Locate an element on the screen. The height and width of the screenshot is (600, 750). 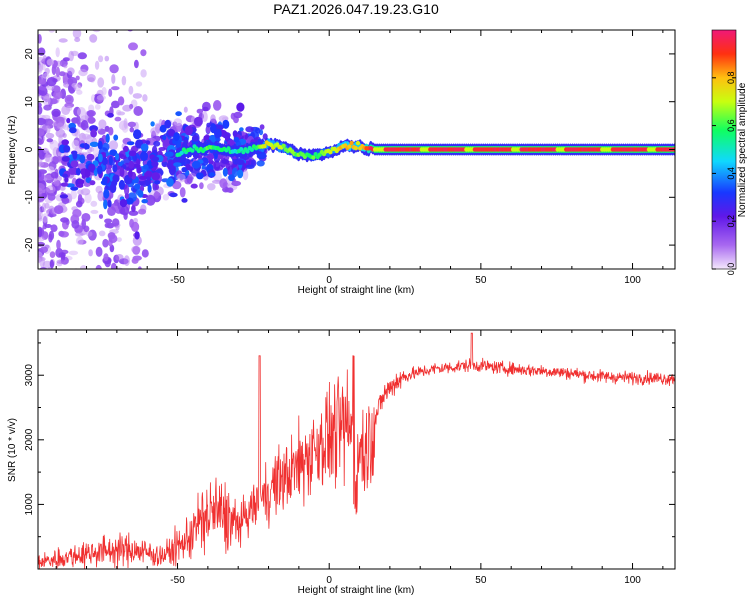
colorbar-tick-label: 0.2 is located at coordinates (731, 221).